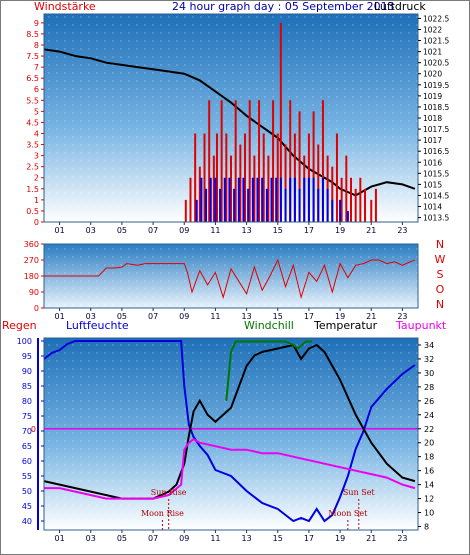 This screenshot has height=555, width=470. What do you see at coordinates (32, 145) in the screenshot?
I see `left-tick-label: 3.5` at bounding box center [32, 145].